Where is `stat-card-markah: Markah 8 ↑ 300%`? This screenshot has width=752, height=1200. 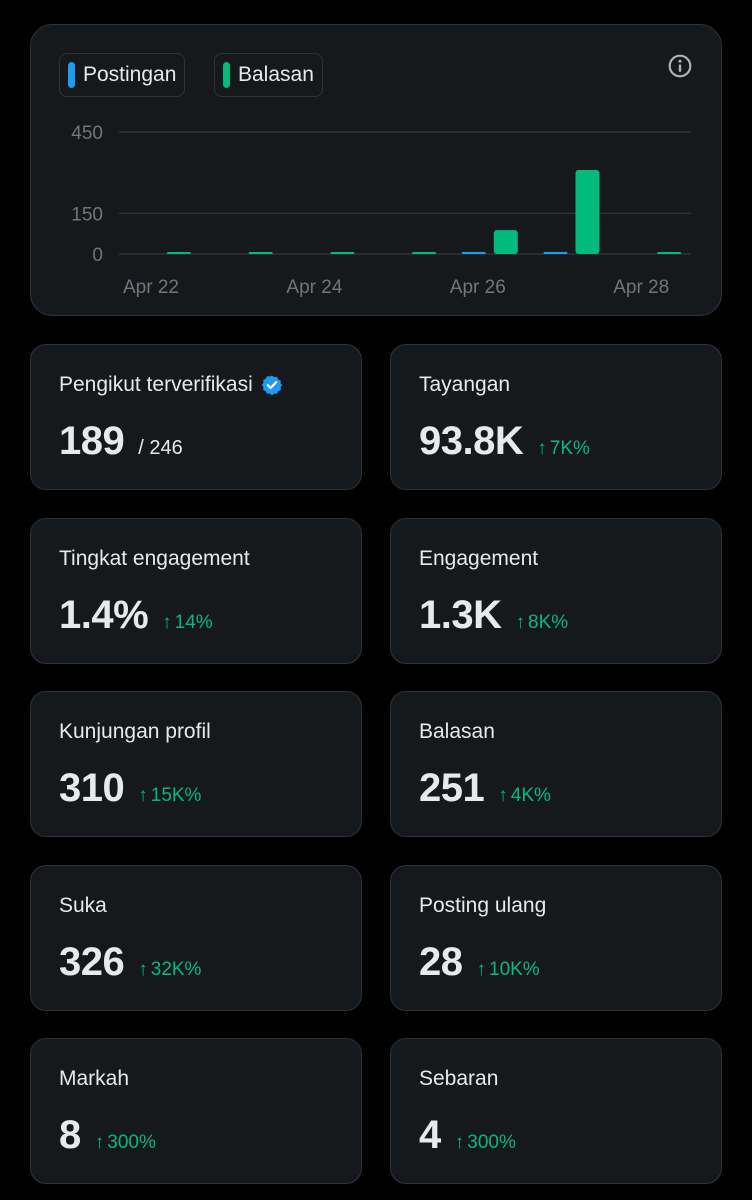 stat-card-markah: Markah 8 ↑ 300% is located at coordinates (196, 1111).